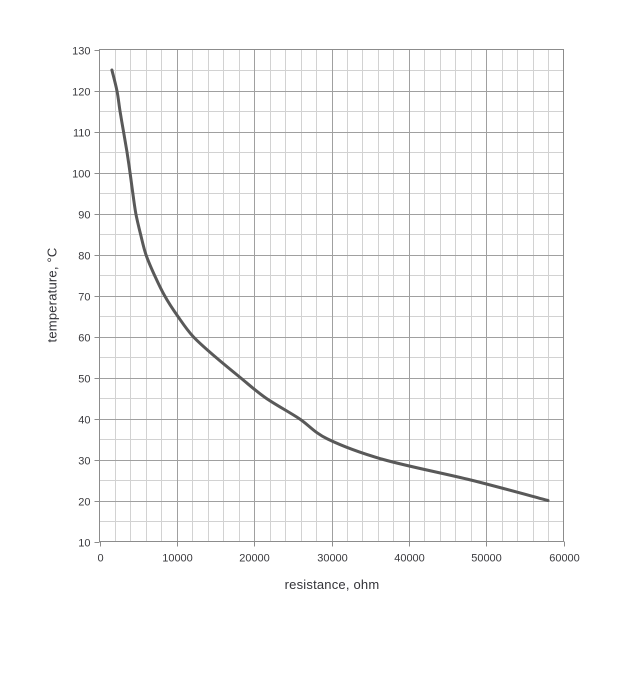  I want to click on y-tick-label: 10, so click(84, 544).